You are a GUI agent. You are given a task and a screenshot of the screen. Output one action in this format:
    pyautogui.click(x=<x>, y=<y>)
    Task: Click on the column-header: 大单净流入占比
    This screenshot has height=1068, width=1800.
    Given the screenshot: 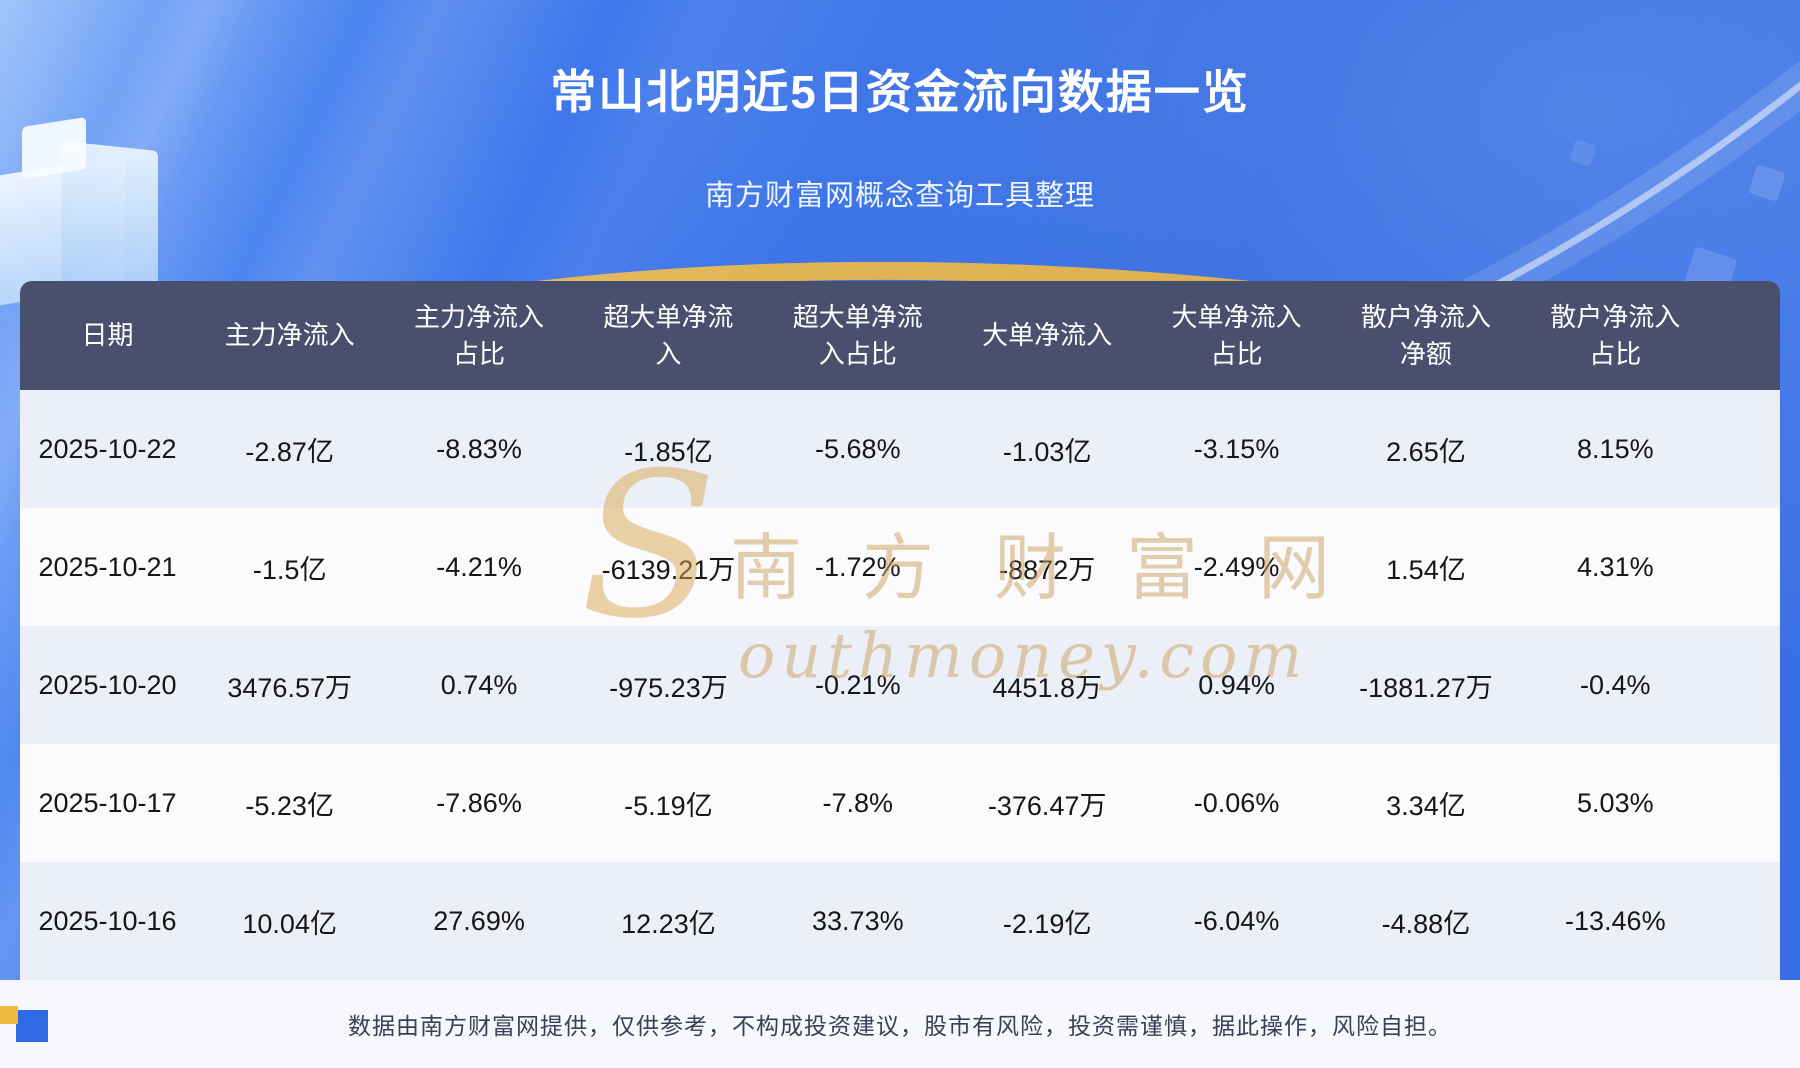 What is the action you would take?
    pyautogui.click(x=1236, y=335)
    